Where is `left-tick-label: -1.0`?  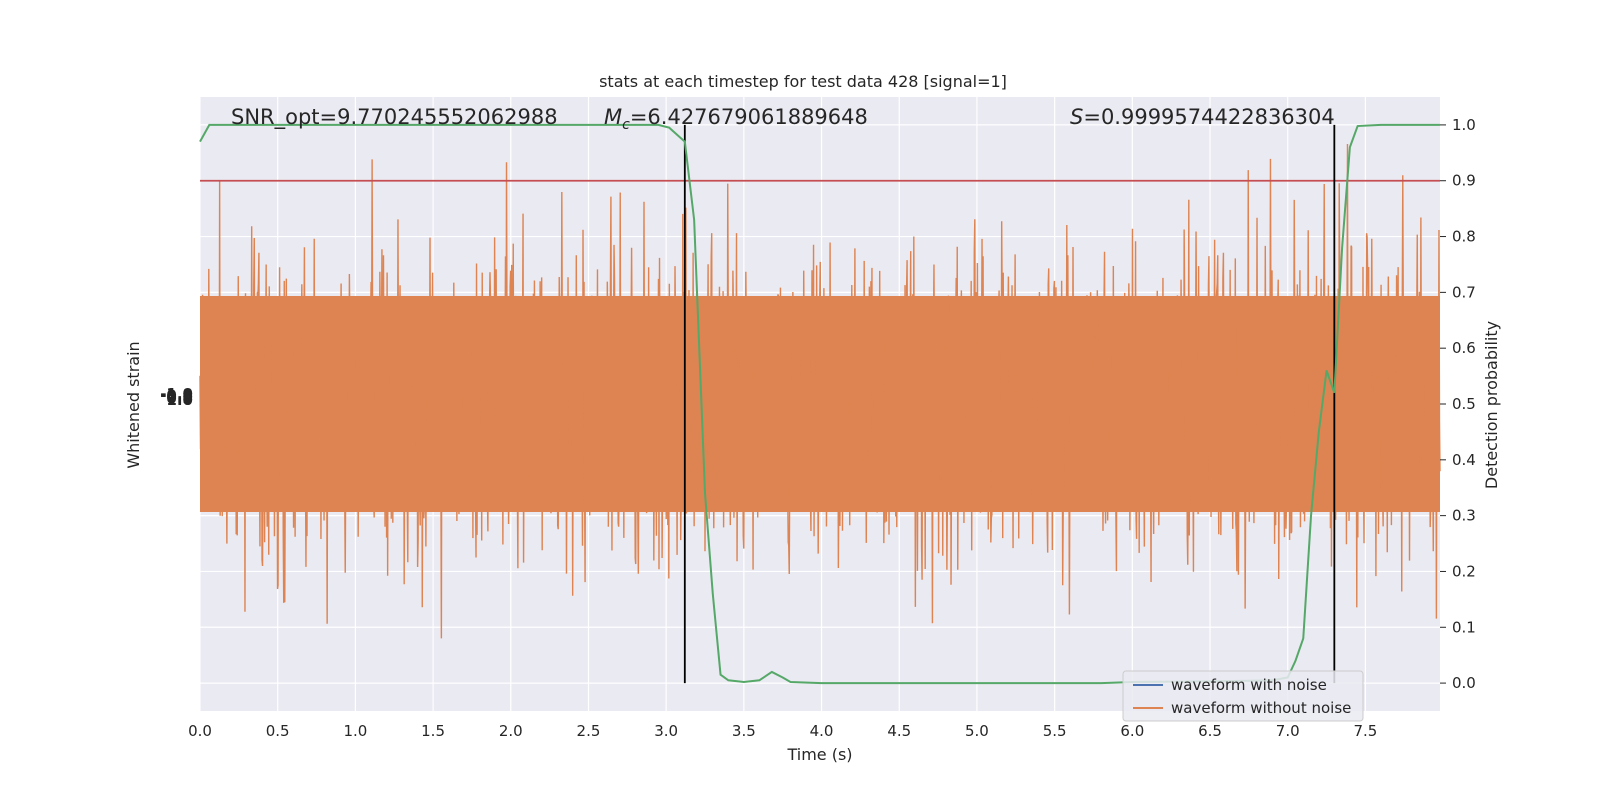 left-tick-label: -1.0 is located at coordinates (176, 394).